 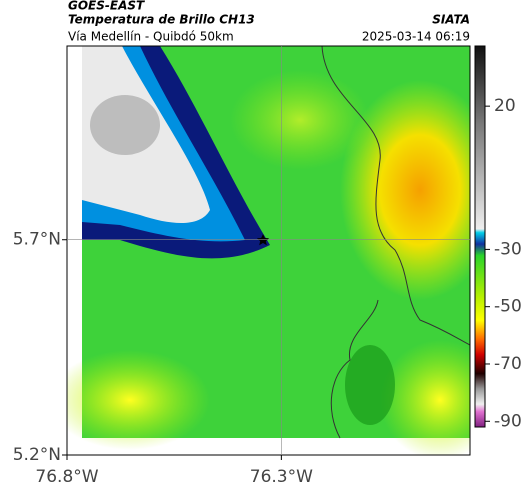 I want to click on x-tick-label: 76.3°W, so click(x=281, y=477).